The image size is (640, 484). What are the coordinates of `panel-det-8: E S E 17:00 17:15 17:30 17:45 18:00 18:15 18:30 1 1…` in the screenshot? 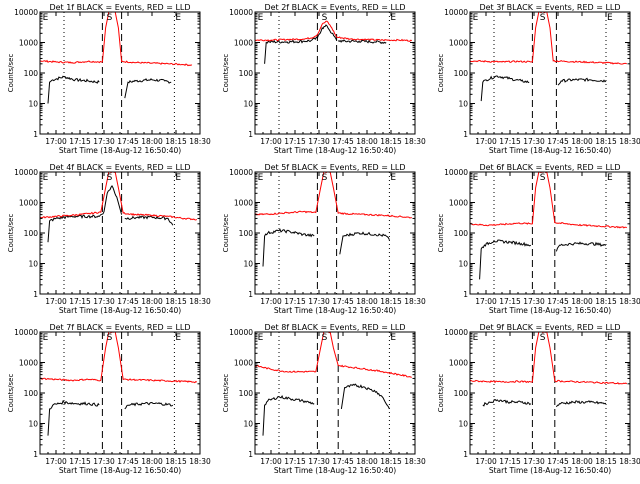 It's located at (324, 399).